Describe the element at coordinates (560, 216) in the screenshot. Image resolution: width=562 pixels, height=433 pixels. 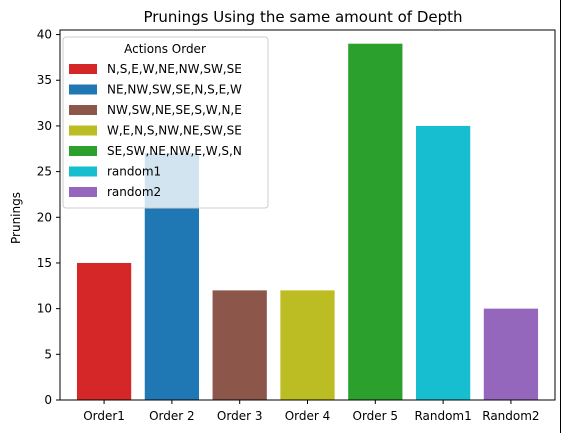
I see `right-edge-line` at that location.